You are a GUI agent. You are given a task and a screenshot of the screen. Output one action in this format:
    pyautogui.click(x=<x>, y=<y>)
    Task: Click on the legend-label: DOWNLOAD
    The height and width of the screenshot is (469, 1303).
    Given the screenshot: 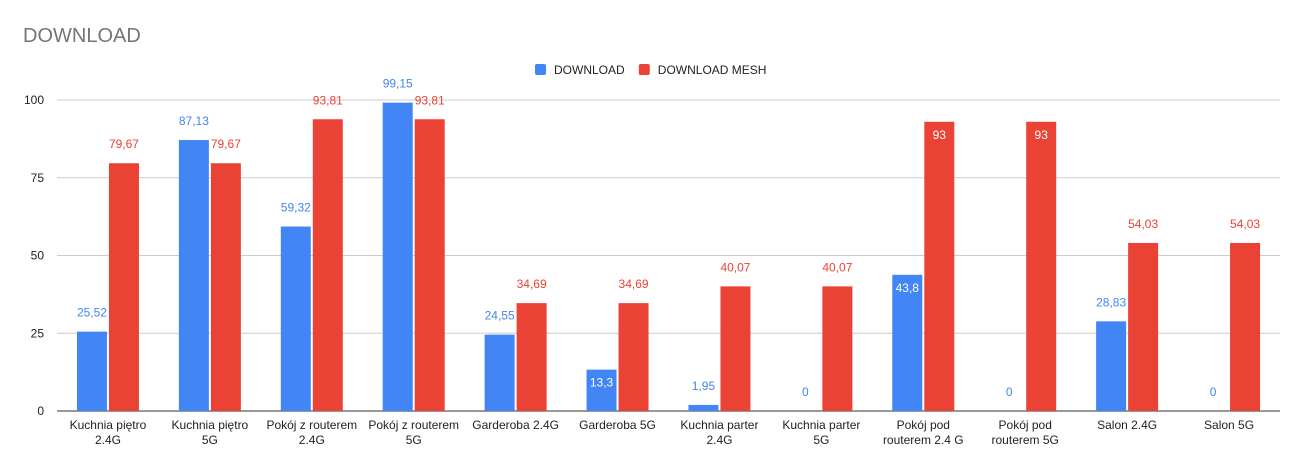 What is the action you would take?
    pyautogui.click(x=589, y=70)
    